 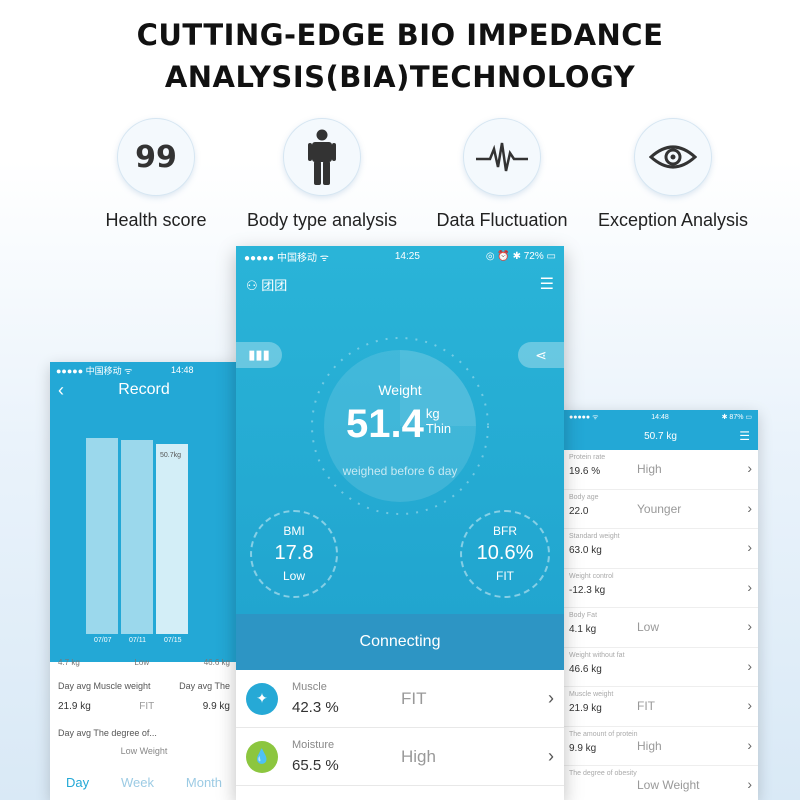 I want to click on metric-status: FIT, so click(x=646, y=706).